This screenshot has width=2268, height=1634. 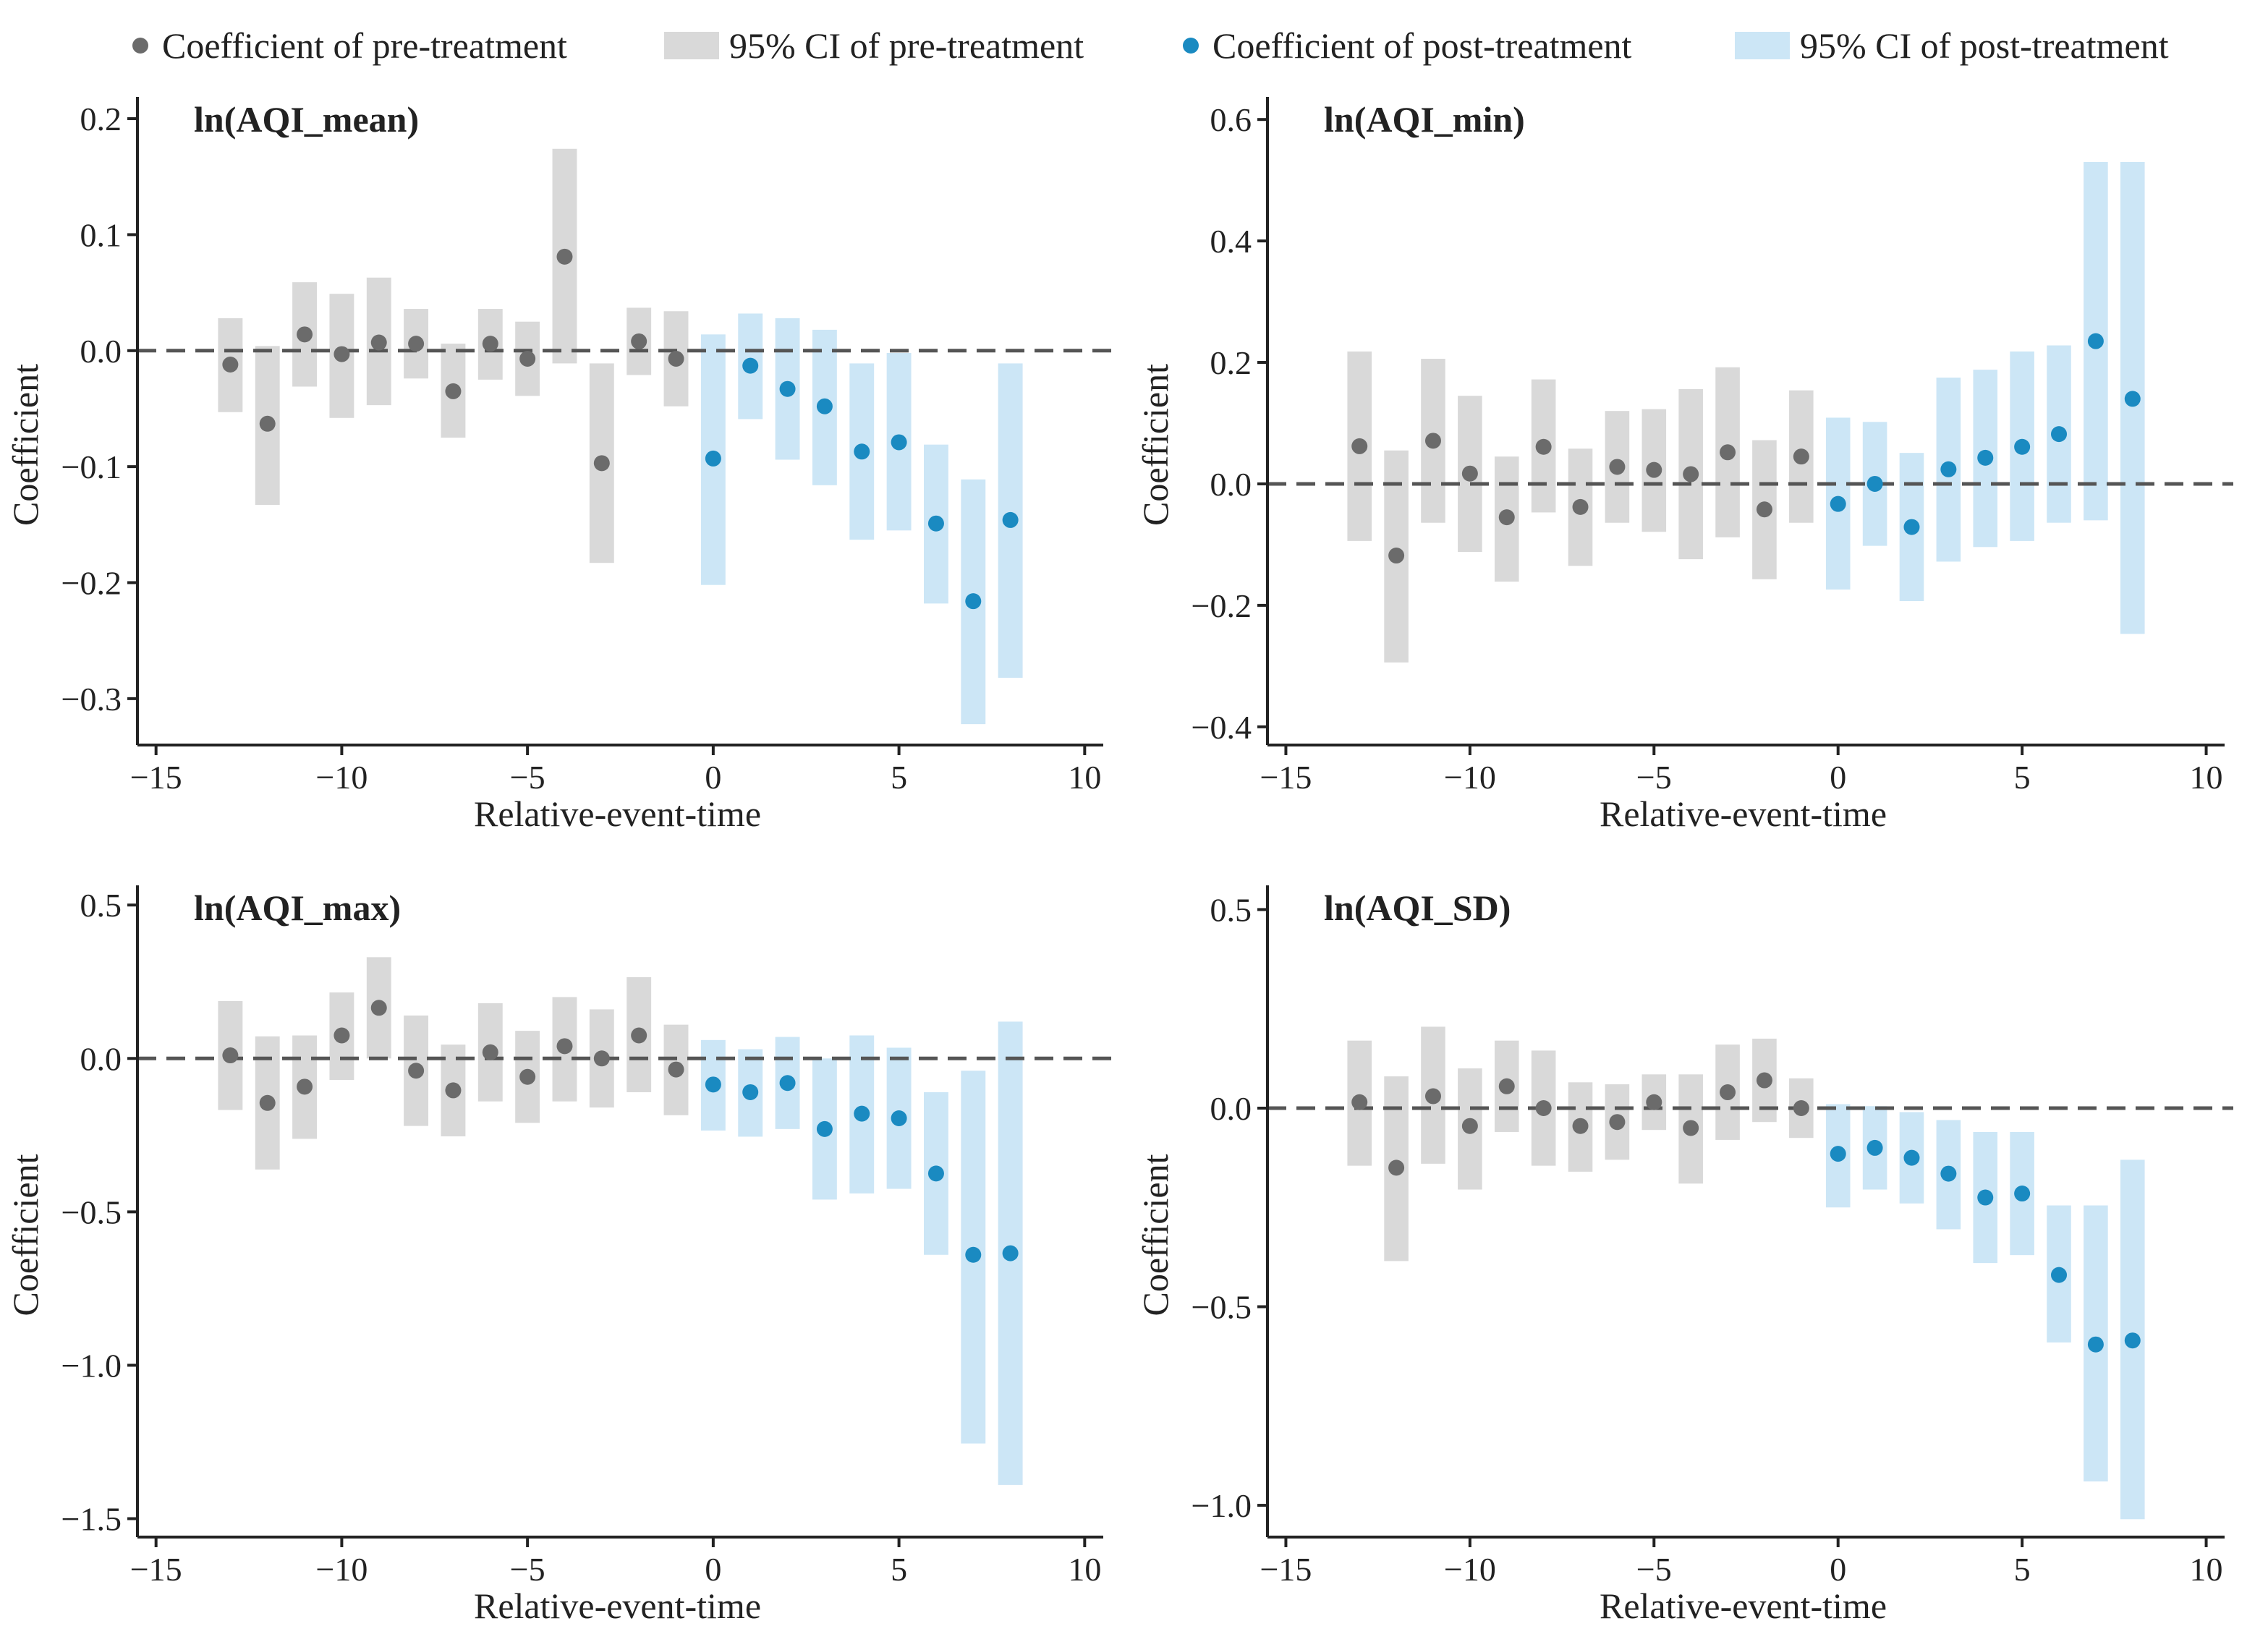 What do you see at coordinates (1191, 46) in the screenshot?
I see `legend-post-coefficient-marker` at bounding box center [1191, 46].